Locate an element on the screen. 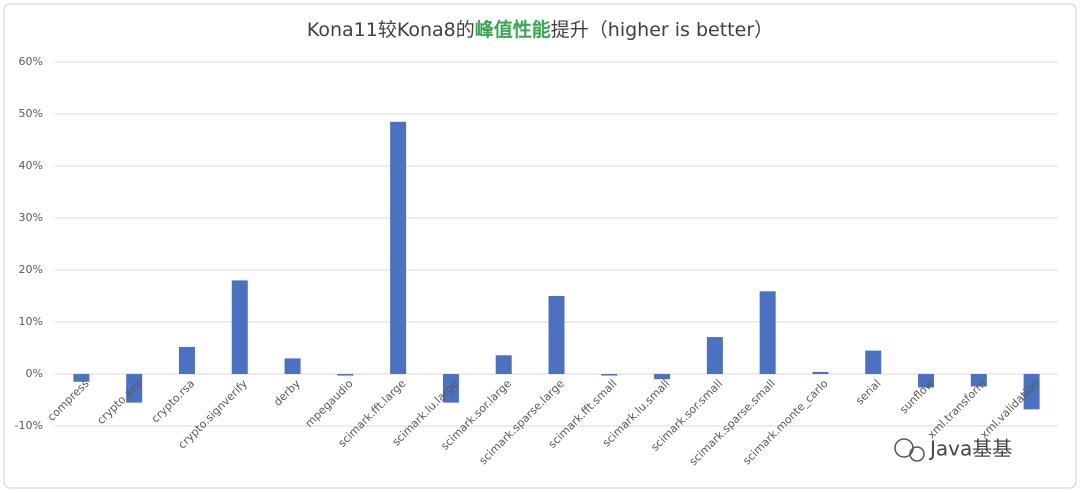 This screenshot has width=1080, height=493. y-tick-label: -10% is located at coordinates (29, 425).